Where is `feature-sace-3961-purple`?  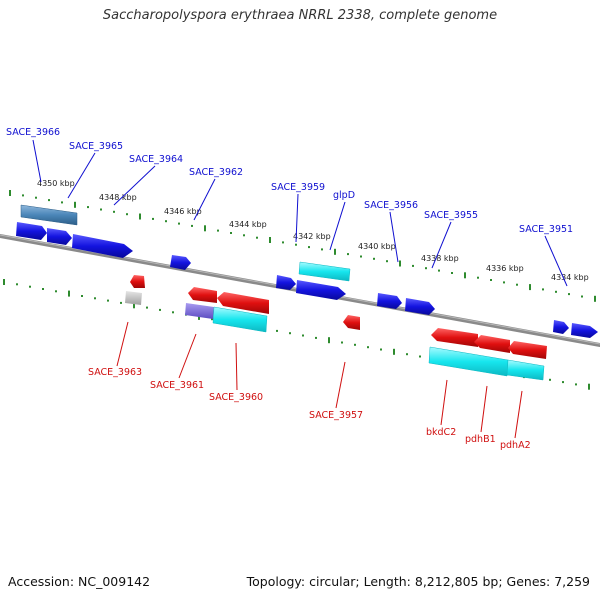 feature-sace-3961-purple is located at coordinates (199, 311).